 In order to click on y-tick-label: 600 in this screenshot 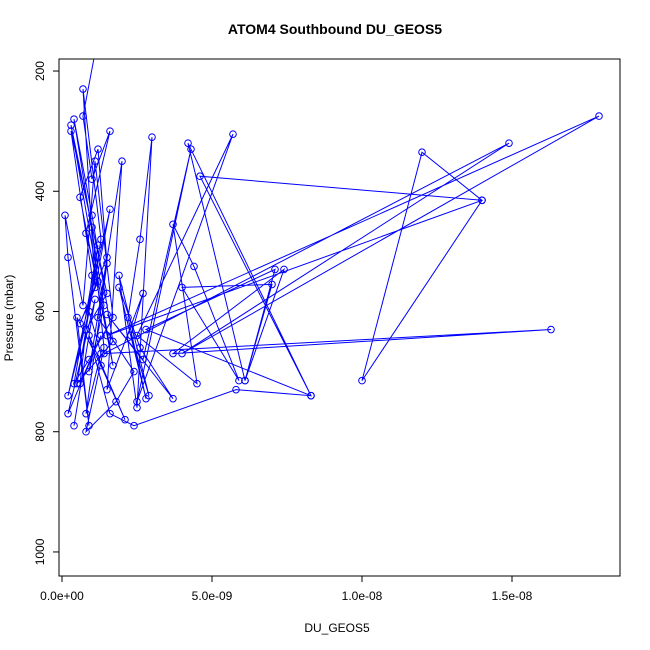, I will do `click(40, 311)`.